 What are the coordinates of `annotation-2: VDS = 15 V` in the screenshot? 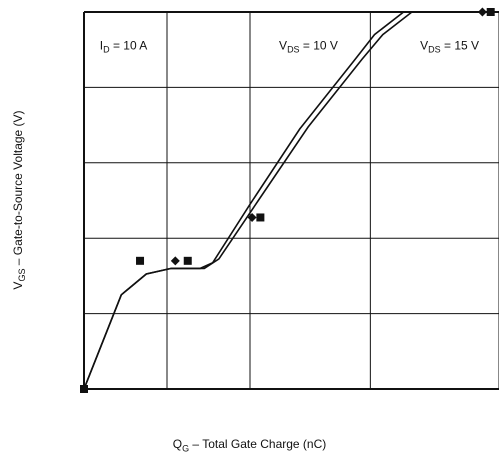 It's located at (449, 47).